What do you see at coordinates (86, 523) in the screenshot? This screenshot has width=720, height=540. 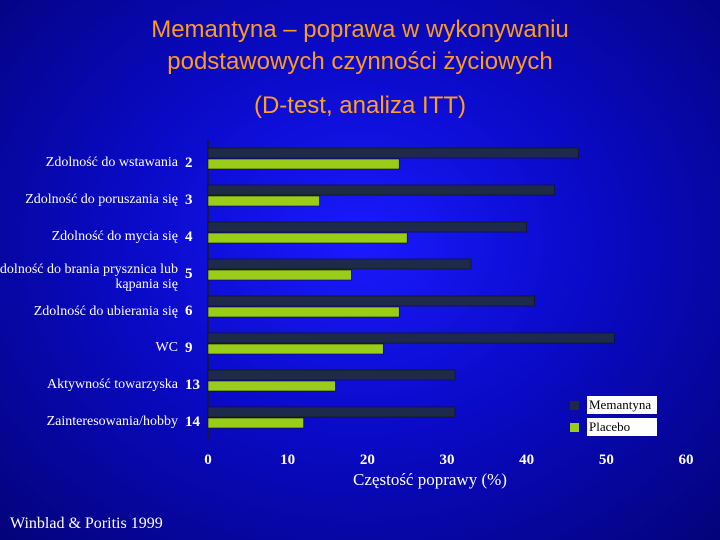 I see `source-citation: Winblad & Poritis 1999` at bounding box center [86, 523].